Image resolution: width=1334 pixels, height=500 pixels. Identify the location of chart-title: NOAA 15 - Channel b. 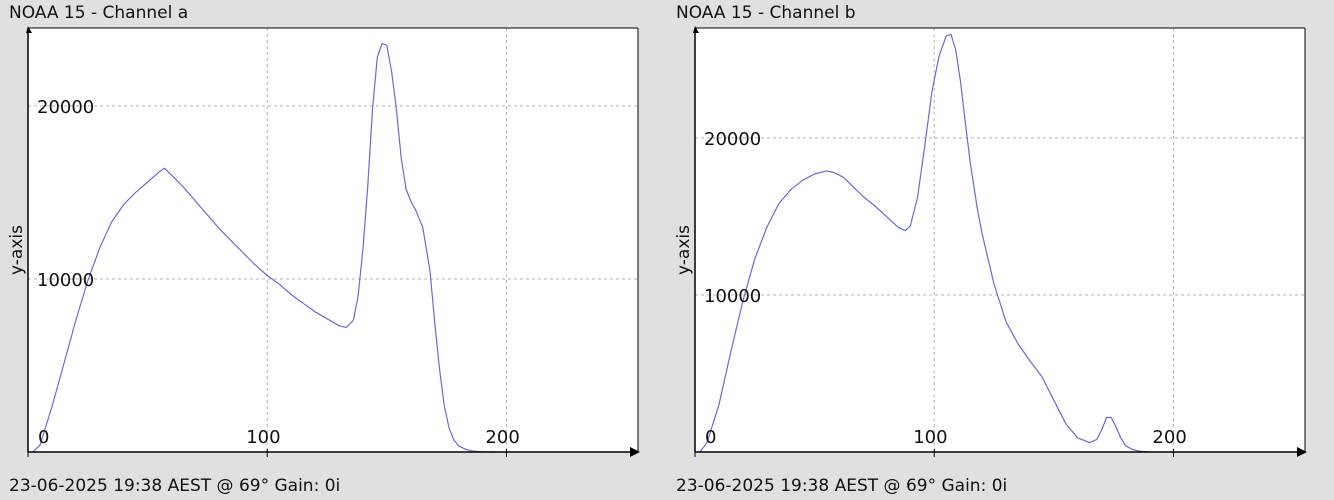
(766, 13).